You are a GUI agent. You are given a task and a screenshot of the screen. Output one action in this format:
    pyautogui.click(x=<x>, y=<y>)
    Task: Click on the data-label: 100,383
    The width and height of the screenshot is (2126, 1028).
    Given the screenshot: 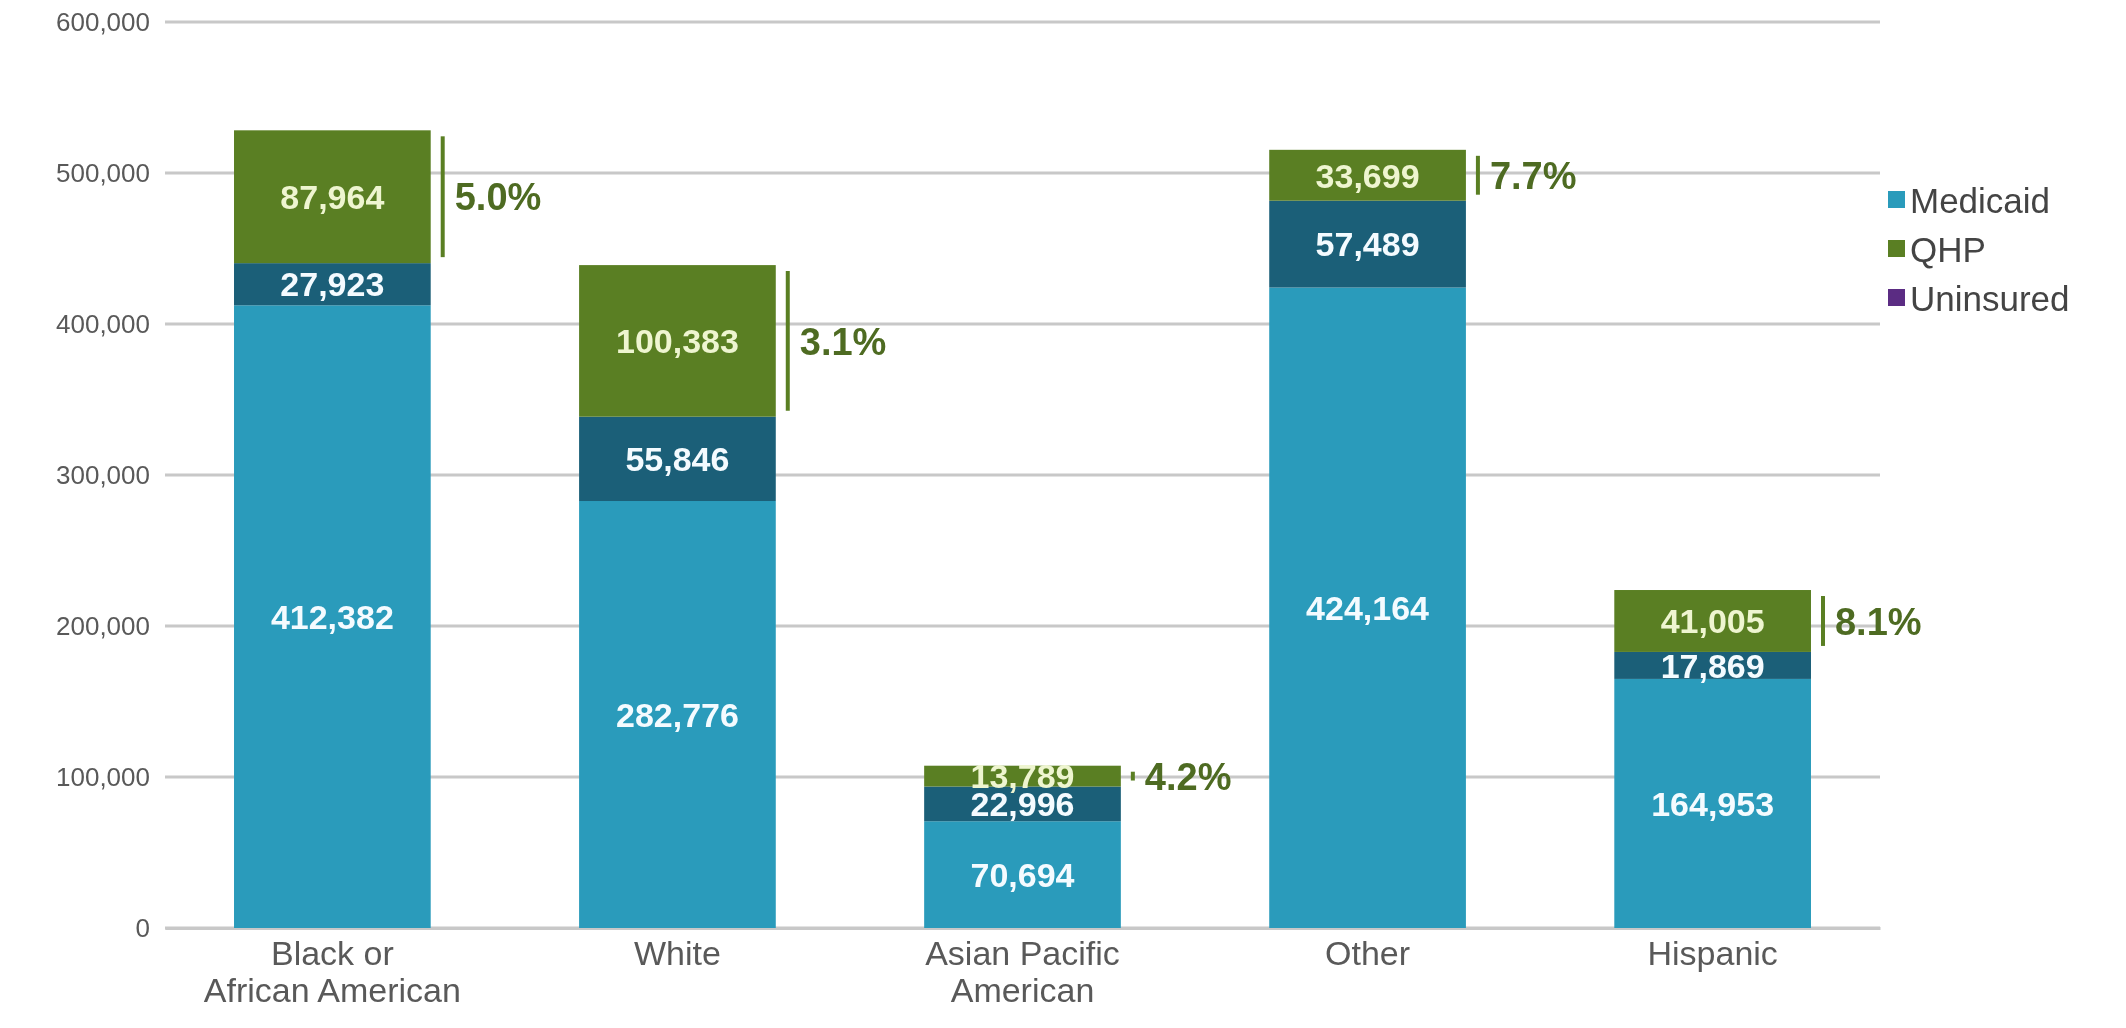 What is the action you would take?
    pyautogui.click(x=677, y=341)
    